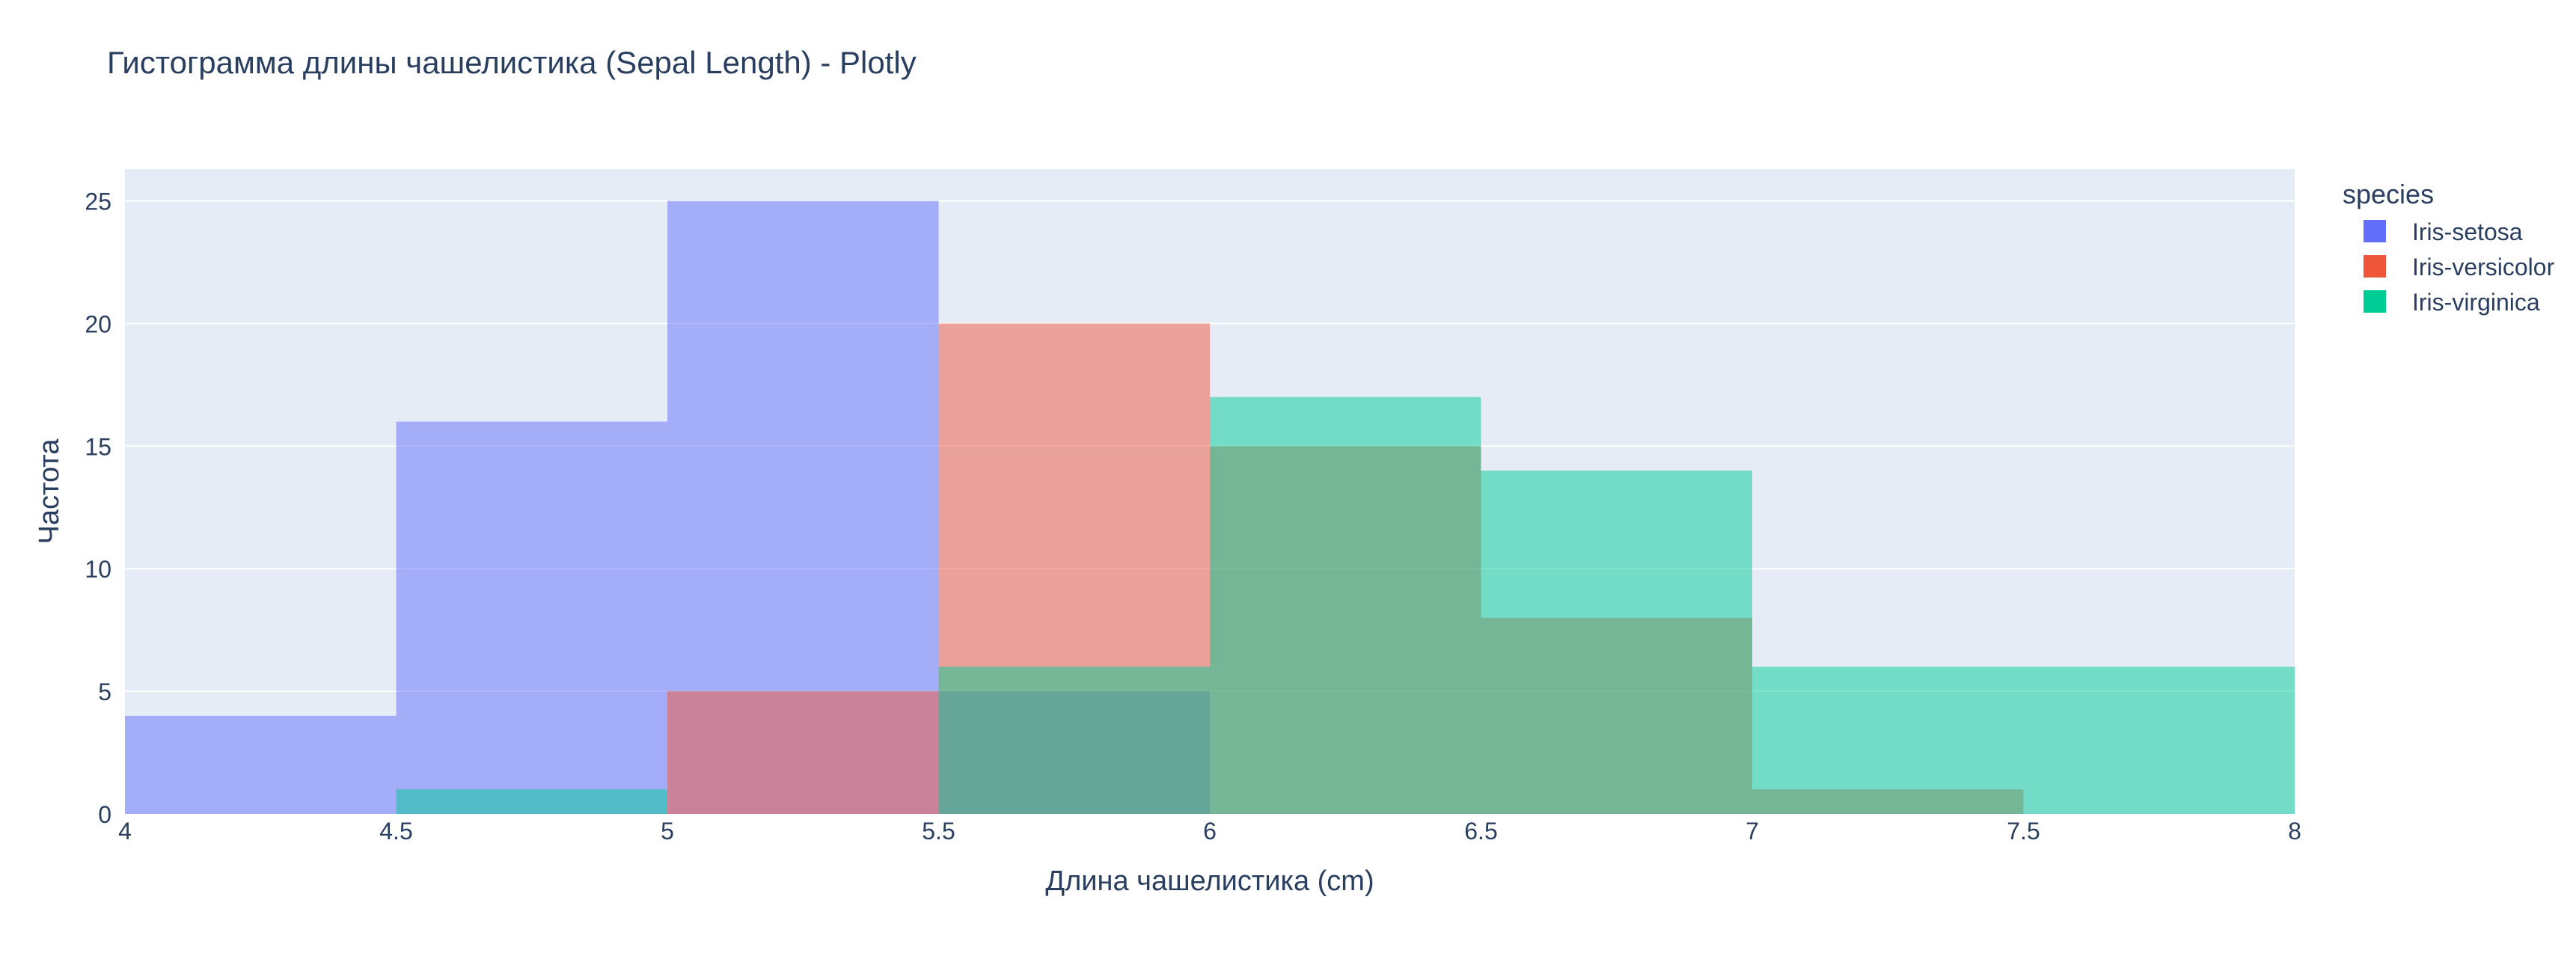  Describe the element at coordinates (938, 831) in the screenshot. I see `x-tick-label: 5.5` at that location.